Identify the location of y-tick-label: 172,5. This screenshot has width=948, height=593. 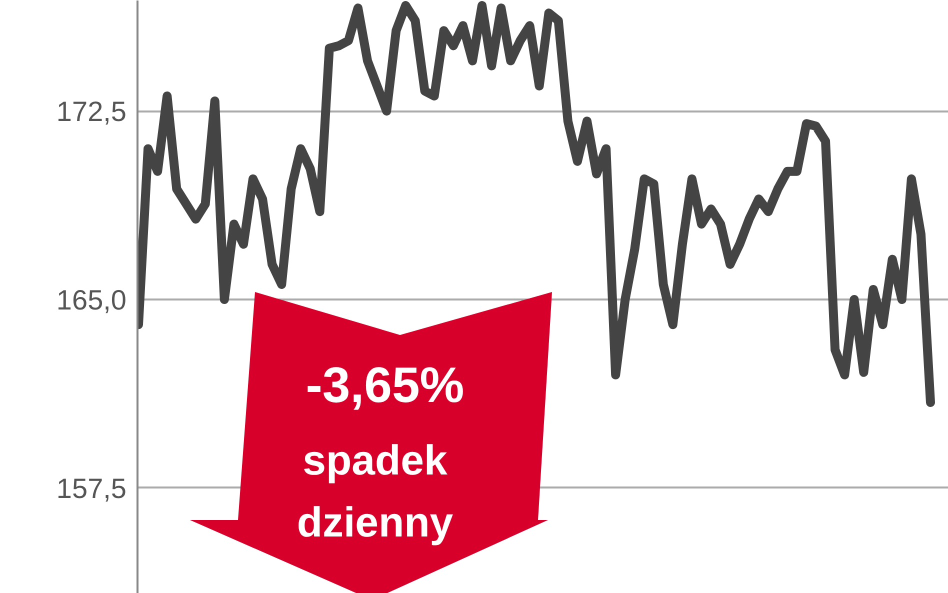
(91, 112).